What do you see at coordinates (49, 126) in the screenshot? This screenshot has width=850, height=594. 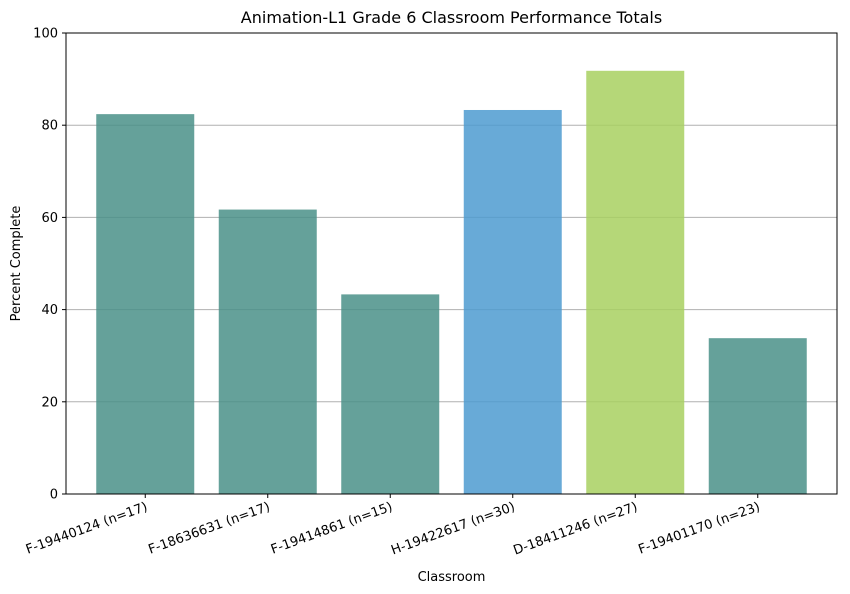 I see `y-tick-label: 80` at bounding box center [49, 126].